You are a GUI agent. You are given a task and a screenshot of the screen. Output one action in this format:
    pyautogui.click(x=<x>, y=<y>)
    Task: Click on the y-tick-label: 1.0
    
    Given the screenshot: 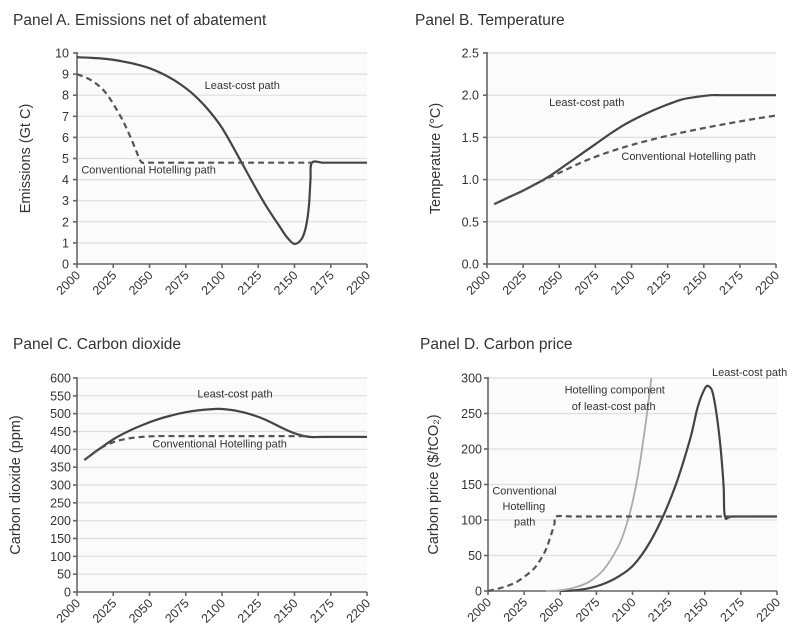 What is the action you would take?
    pyautogui.click(x=470, y=180)
    